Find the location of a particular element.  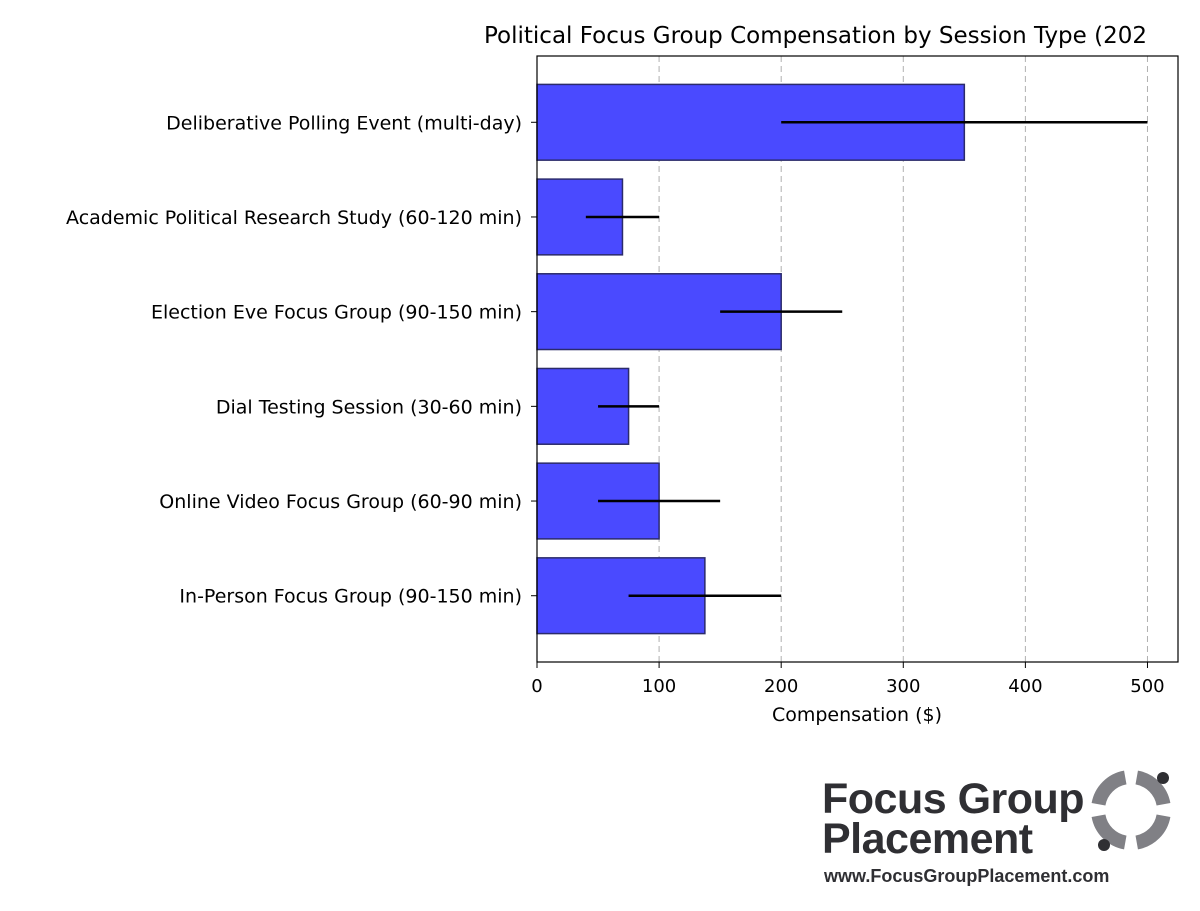

logo-url: www.FocusGroupPlacement.com is located at coordinates (967, 876).